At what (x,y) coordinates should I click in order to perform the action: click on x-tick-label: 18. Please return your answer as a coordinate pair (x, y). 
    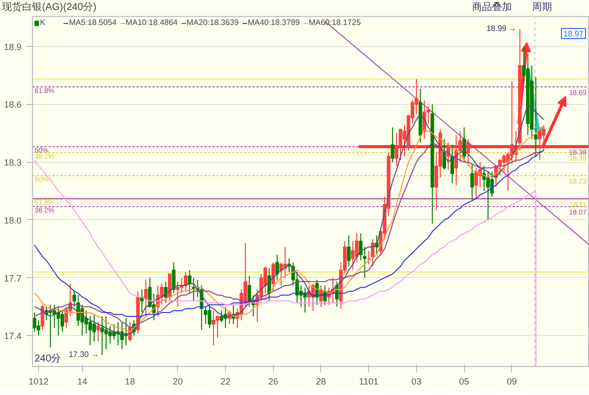
    Looking at the image, I should click on (129, 381).